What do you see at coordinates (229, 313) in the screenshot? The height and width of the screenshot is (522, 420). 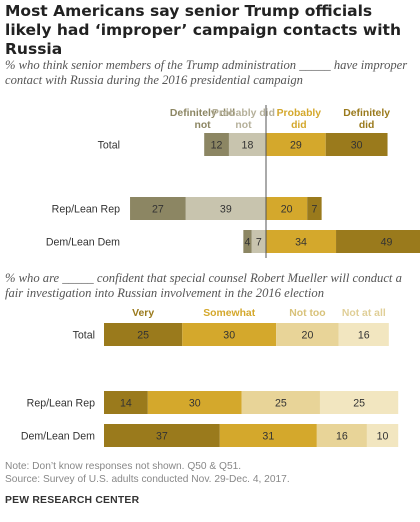 I see `legend-somewhat: Somewhat` at bounding box center [229, 313].